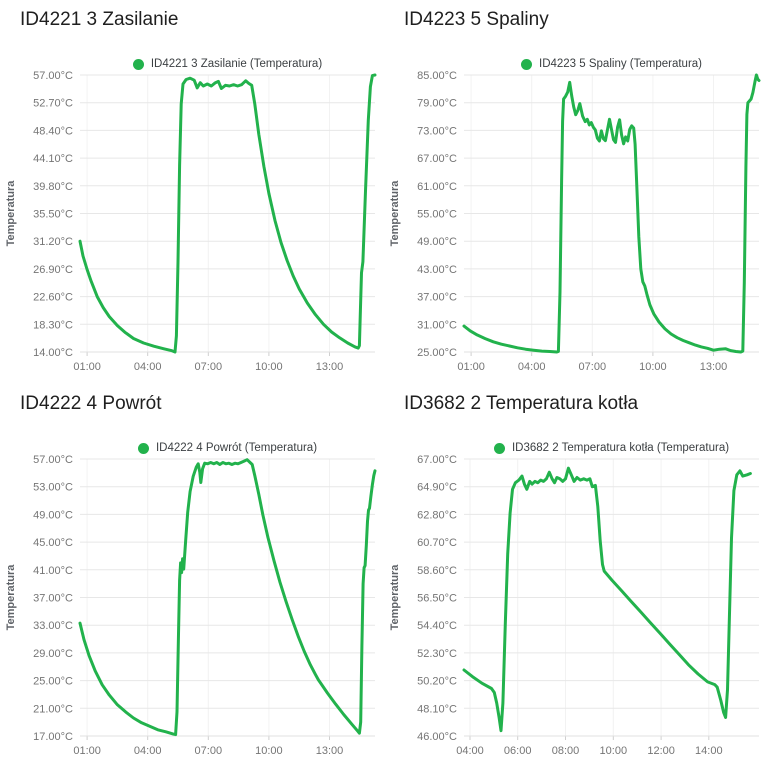 The image size is (768, 768). What do you see at coordinates (53, 325) in the screenshot?
I see `svg-text: 18.30°C` at bounding box center [53, 325].